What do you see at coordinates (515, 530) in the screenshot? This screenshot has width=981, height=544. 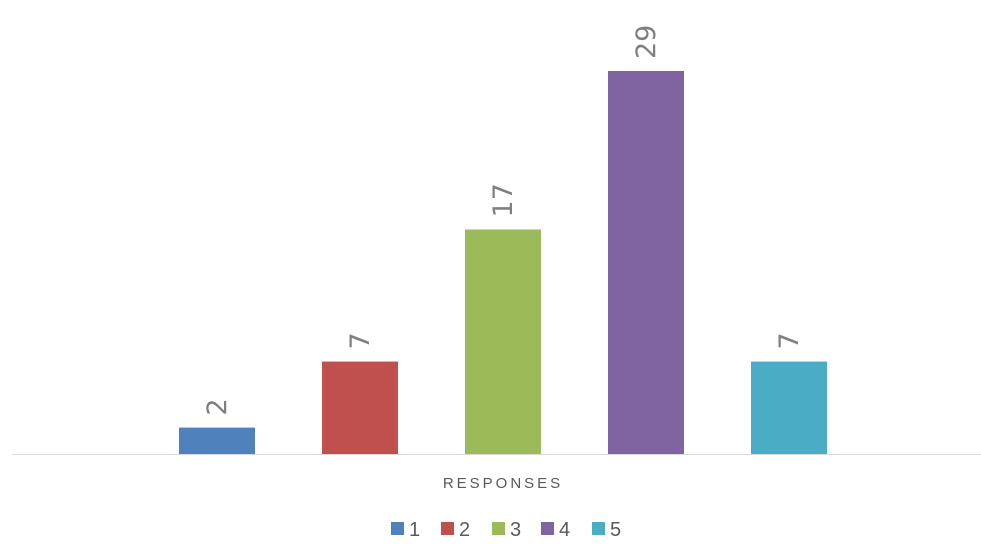 I see `legend-label-3: 3` at bounding box center [515, 530].